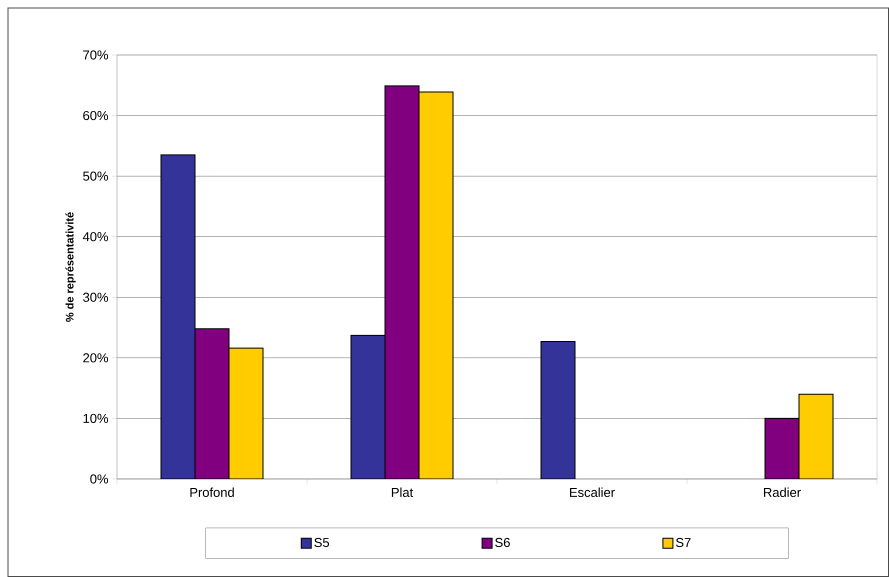 This screenshot has width=889, height=577. What do you see at coordinates (502, 543) in the screenshot?
I see `legend-label: S6` at bounding box center [502, 543].